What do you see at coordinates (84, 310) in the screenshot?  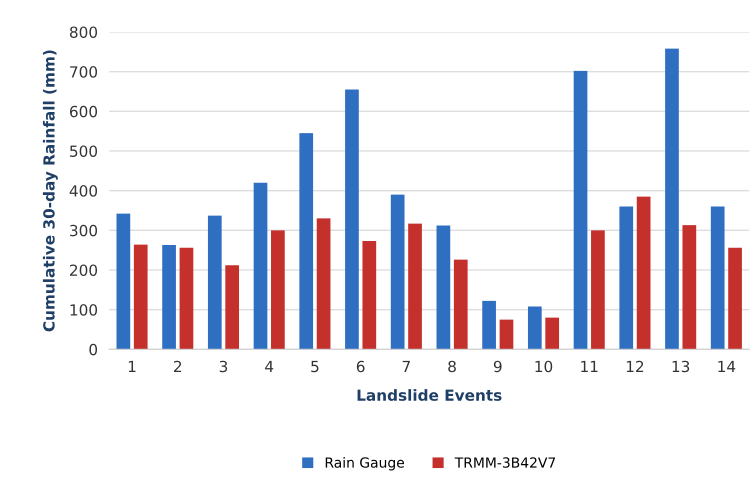 I see `y-tick-label: 100` at bounding box center [84, 310].